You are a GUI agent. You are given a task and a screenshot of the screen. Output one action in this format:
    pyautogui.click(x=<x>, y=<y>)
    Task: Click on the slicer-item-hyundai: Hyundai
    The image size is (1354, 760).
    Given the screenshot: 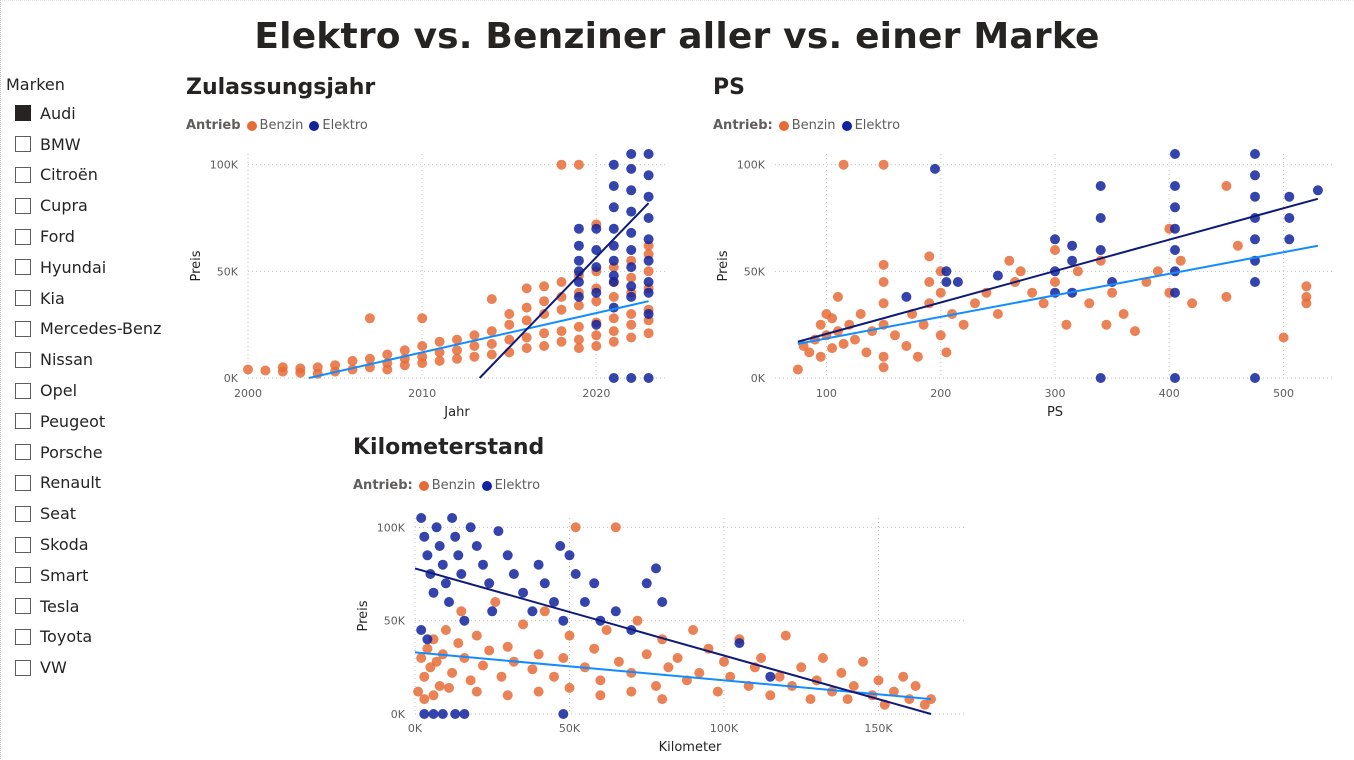 What is the action you would take?
    pyautogui.click(x=86, y=267)
    